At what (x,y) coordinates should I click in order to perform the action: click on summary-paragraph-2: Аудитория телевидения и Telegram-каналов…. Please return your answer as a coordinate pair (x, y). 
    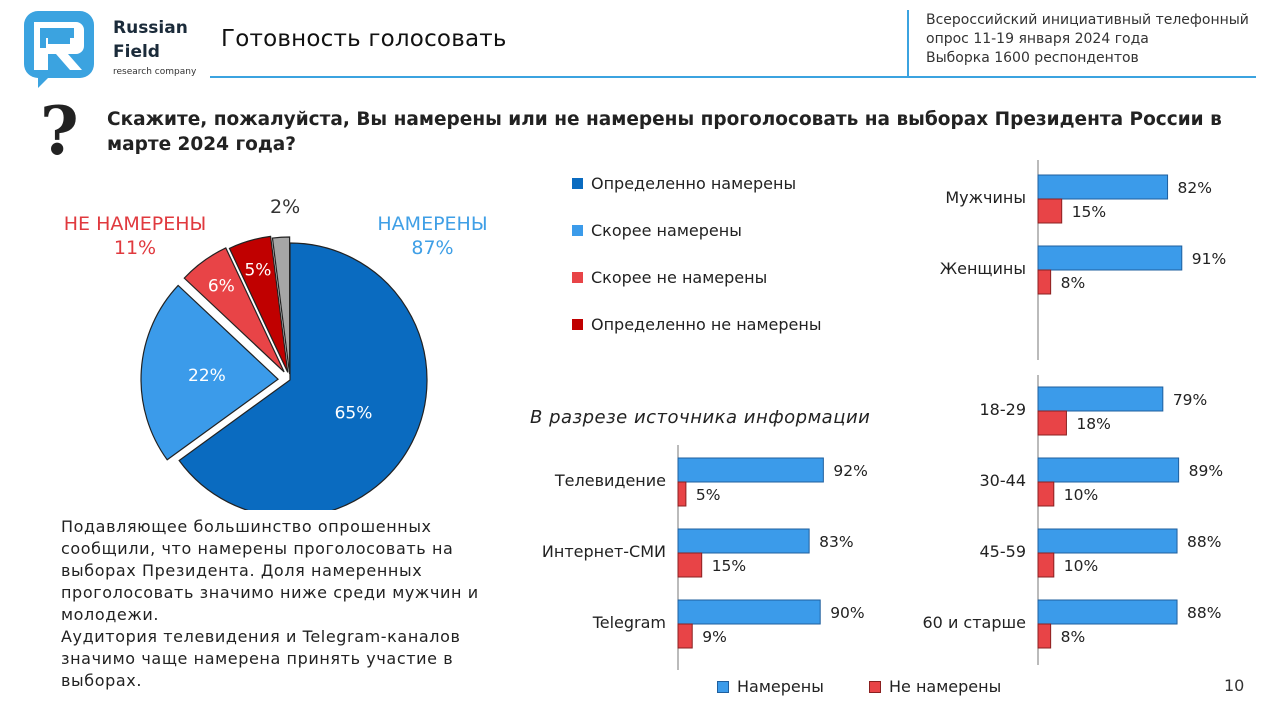
    Looking at the image, I should click on (261, 658).